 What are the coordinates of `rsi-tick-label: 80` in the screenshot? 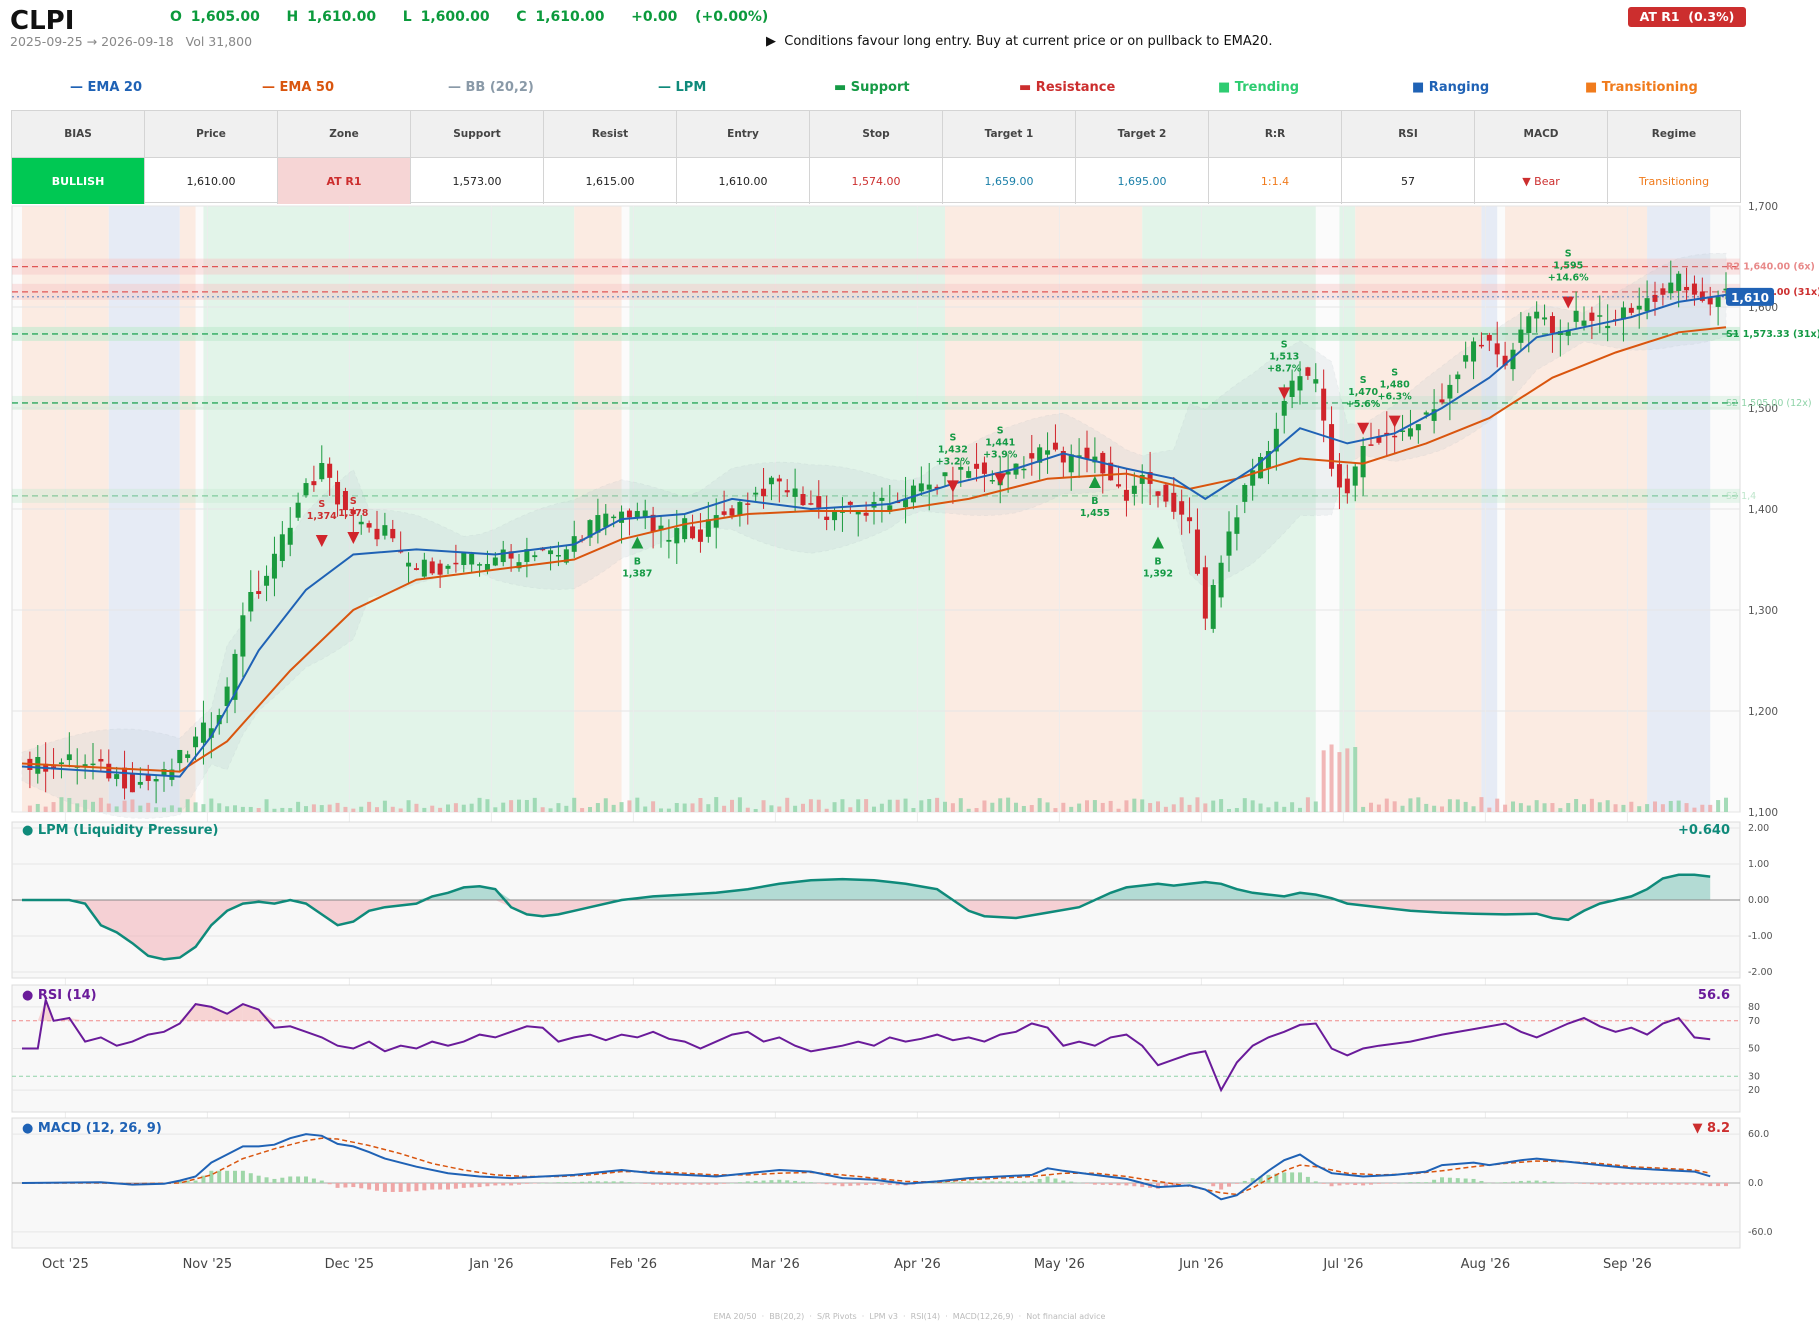 It's located at (1754, 1007).